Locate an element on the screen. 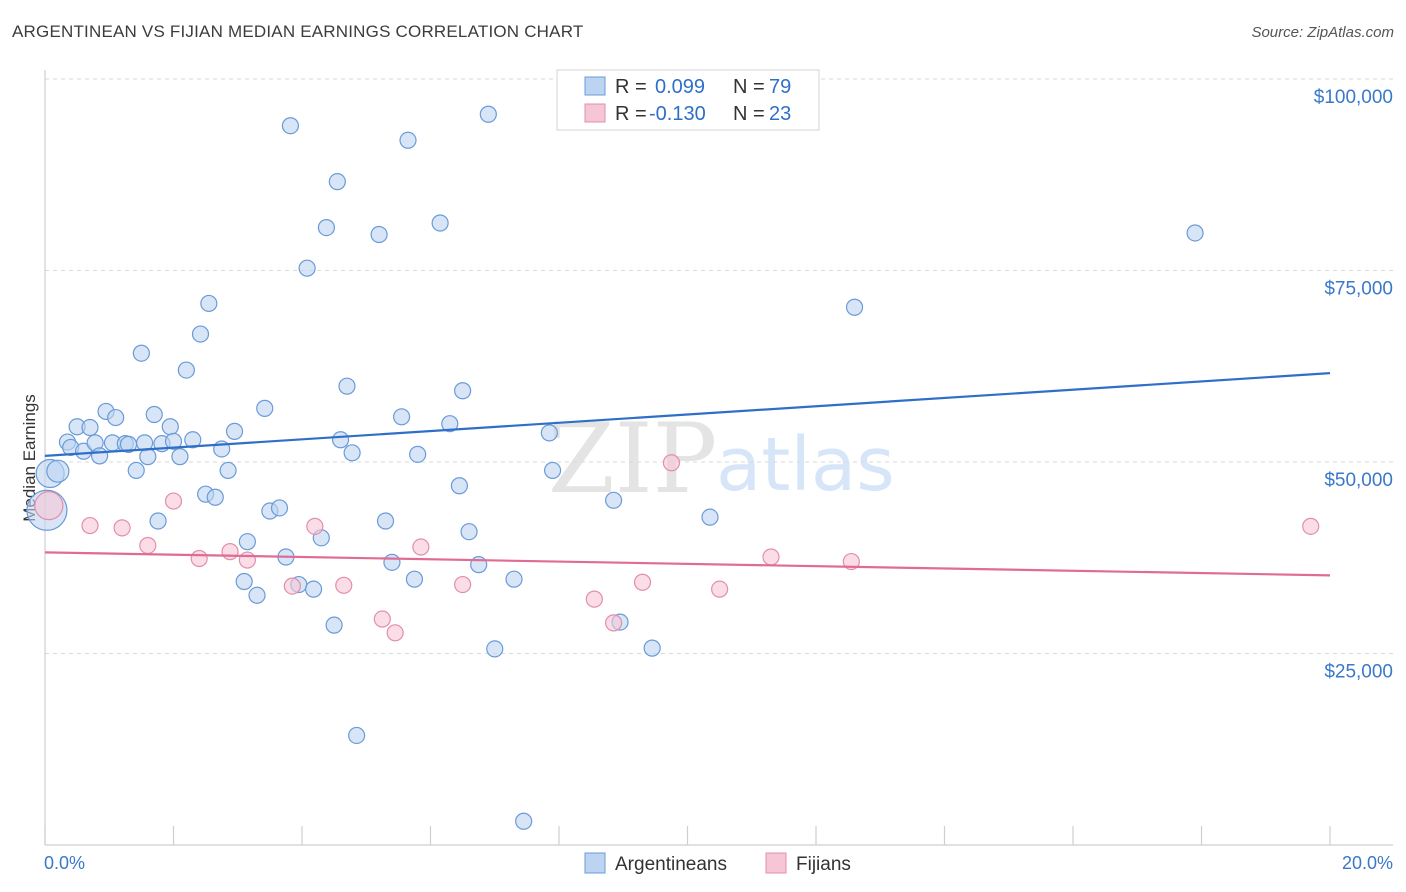 This screenshot has width=1406, height=892. legend-r-value-fij: -0.130 is located at coordinates (677, 114).